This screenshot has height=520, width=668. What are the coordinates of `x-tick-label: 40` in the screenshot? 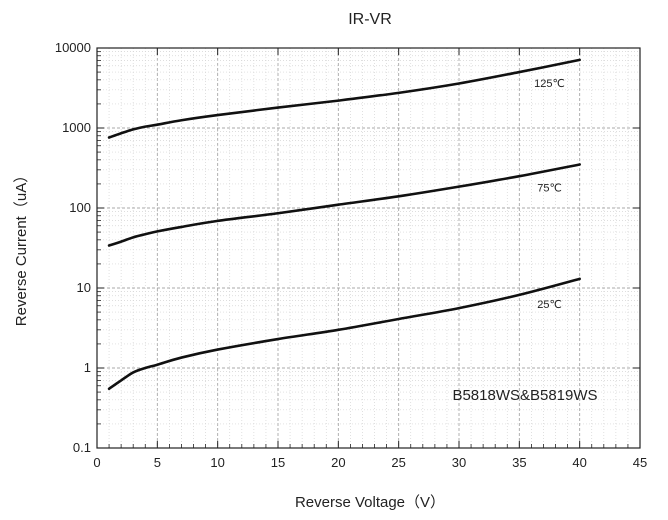 It's located at (579, 462).